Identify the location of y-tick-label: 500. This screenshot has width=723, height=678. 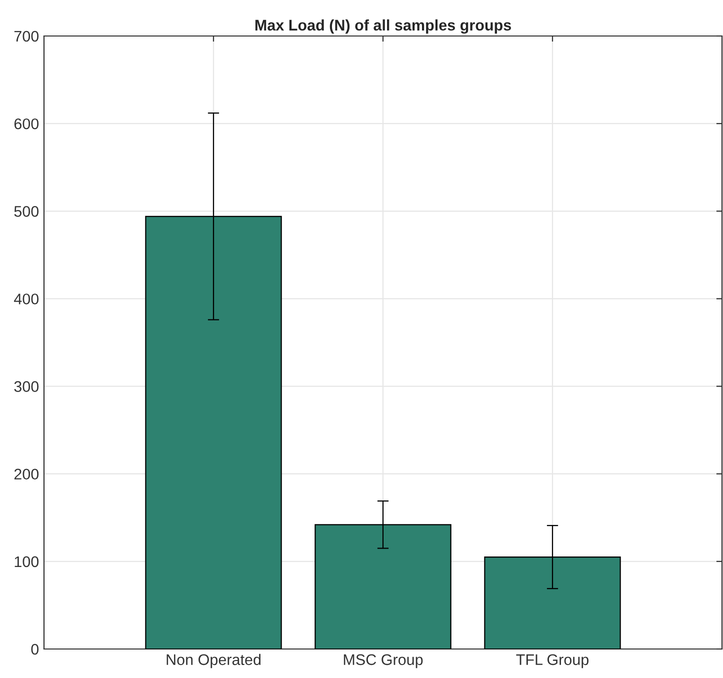
(26, 211).